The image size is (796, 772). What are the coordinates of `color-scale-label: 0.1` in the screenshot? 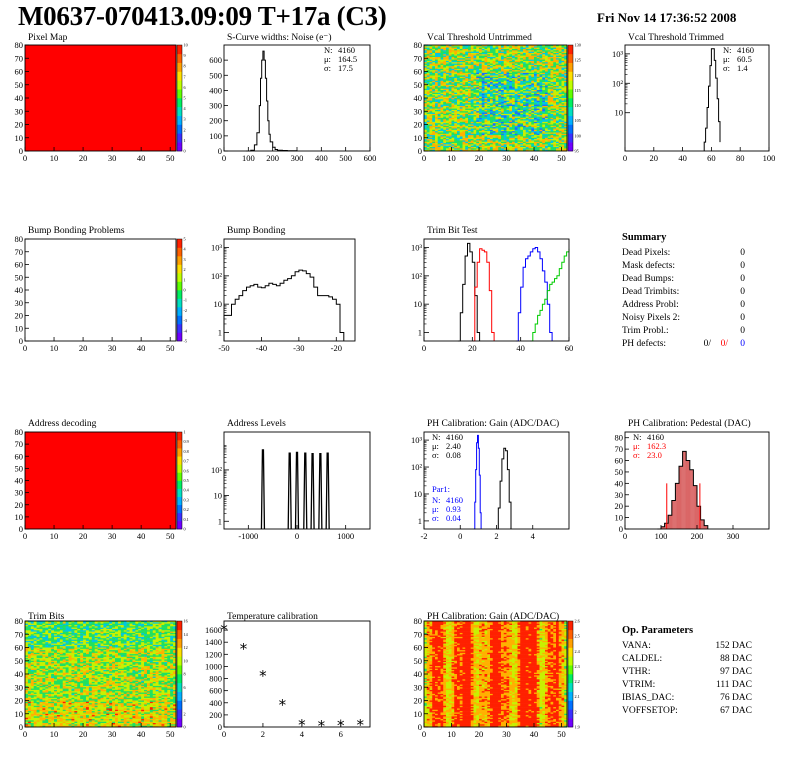 It's located at (186, 519).